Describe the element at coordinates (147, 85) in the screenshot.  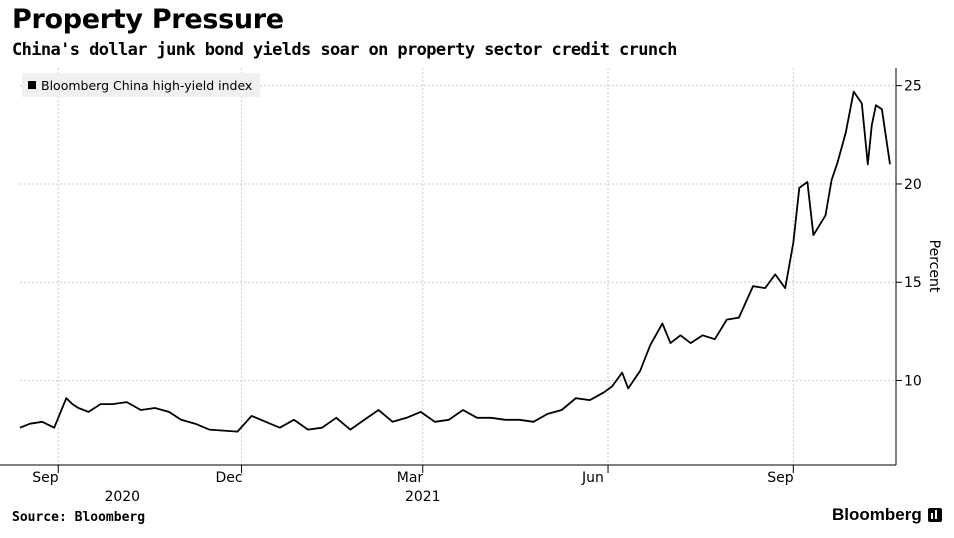
I see `legend-label: Bloomberg China high-yield index` at that location.